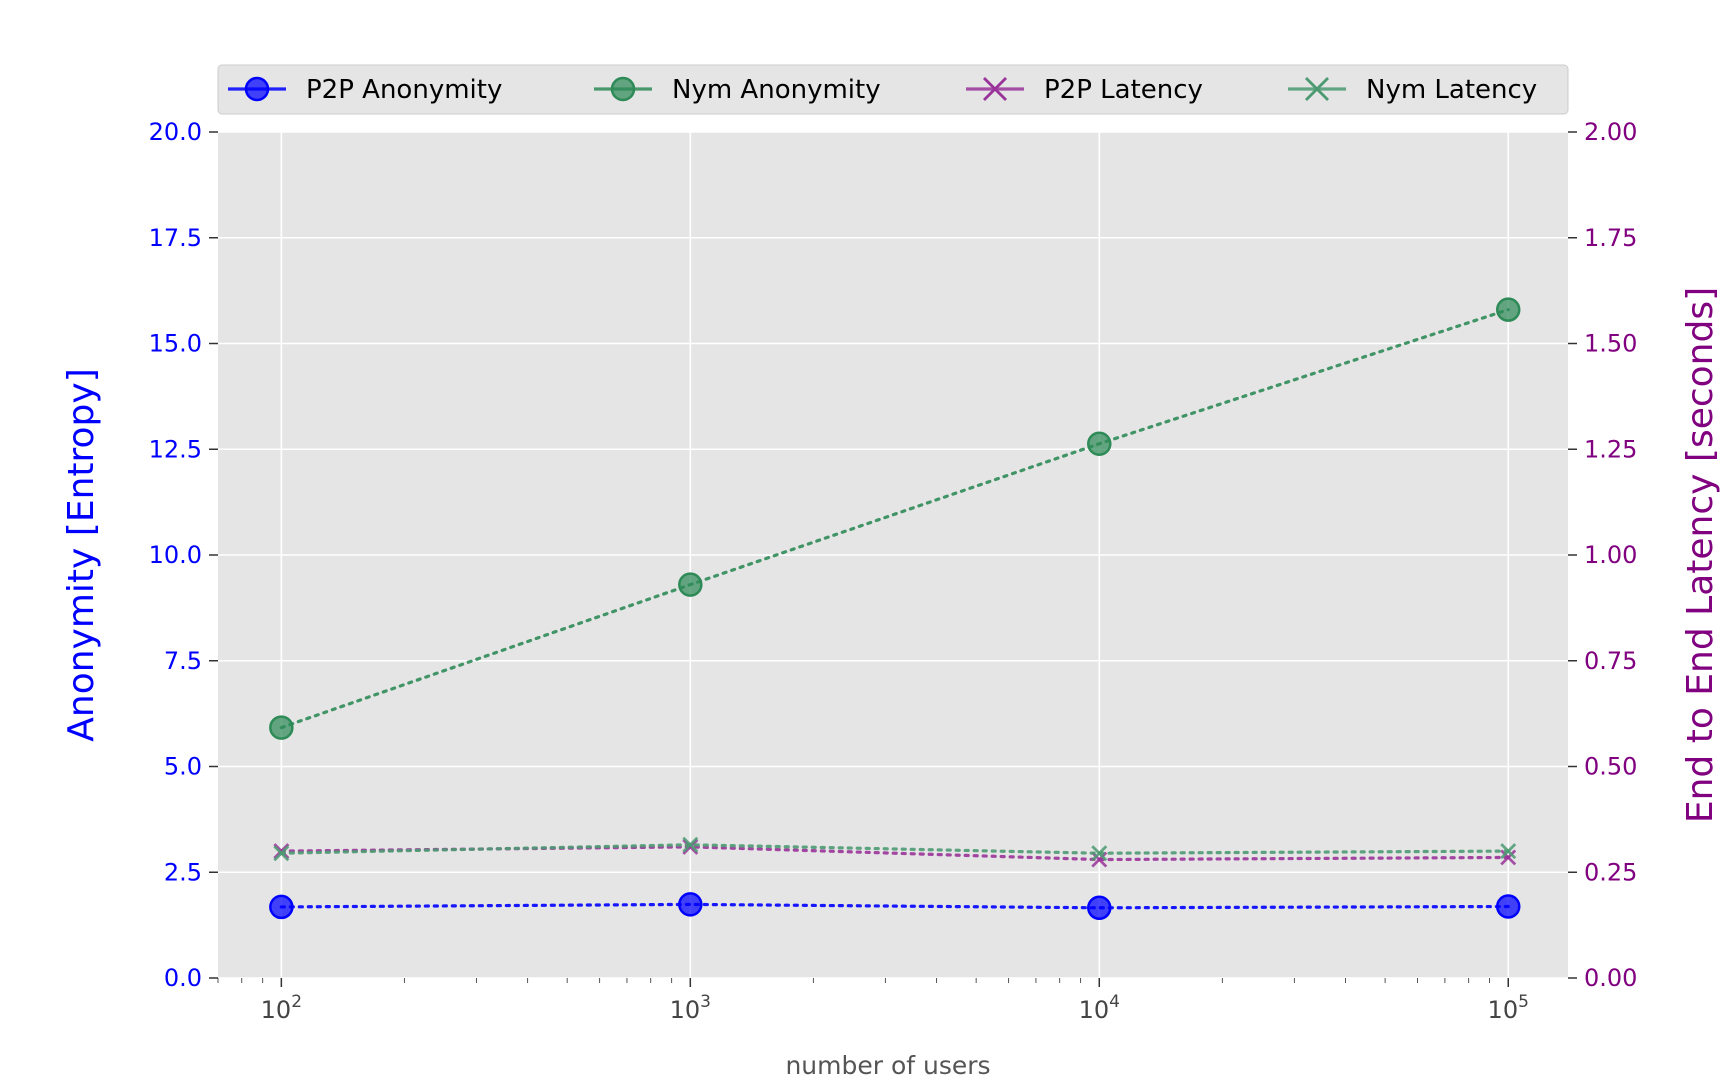  What do you see at coordinates (175, 132) in the screenshot?
I see `y-left-tick-label: 20.0` at bounding box center [175, 132].